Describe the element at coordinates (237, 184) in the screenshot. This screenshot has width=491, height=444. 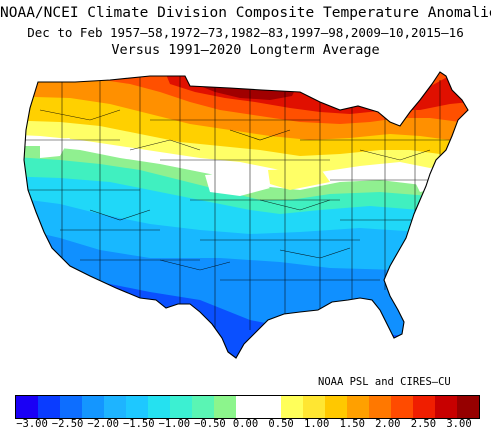
I see `band-patch-white-plains` at that location.